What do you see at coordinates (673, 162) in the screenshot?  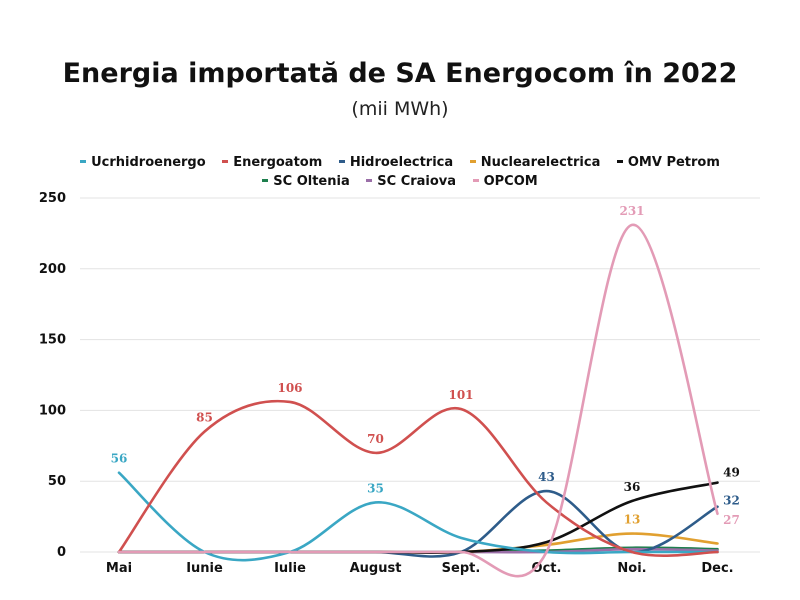 I see `legend-label: OMV Petrom` at bounding box center [673, 162].